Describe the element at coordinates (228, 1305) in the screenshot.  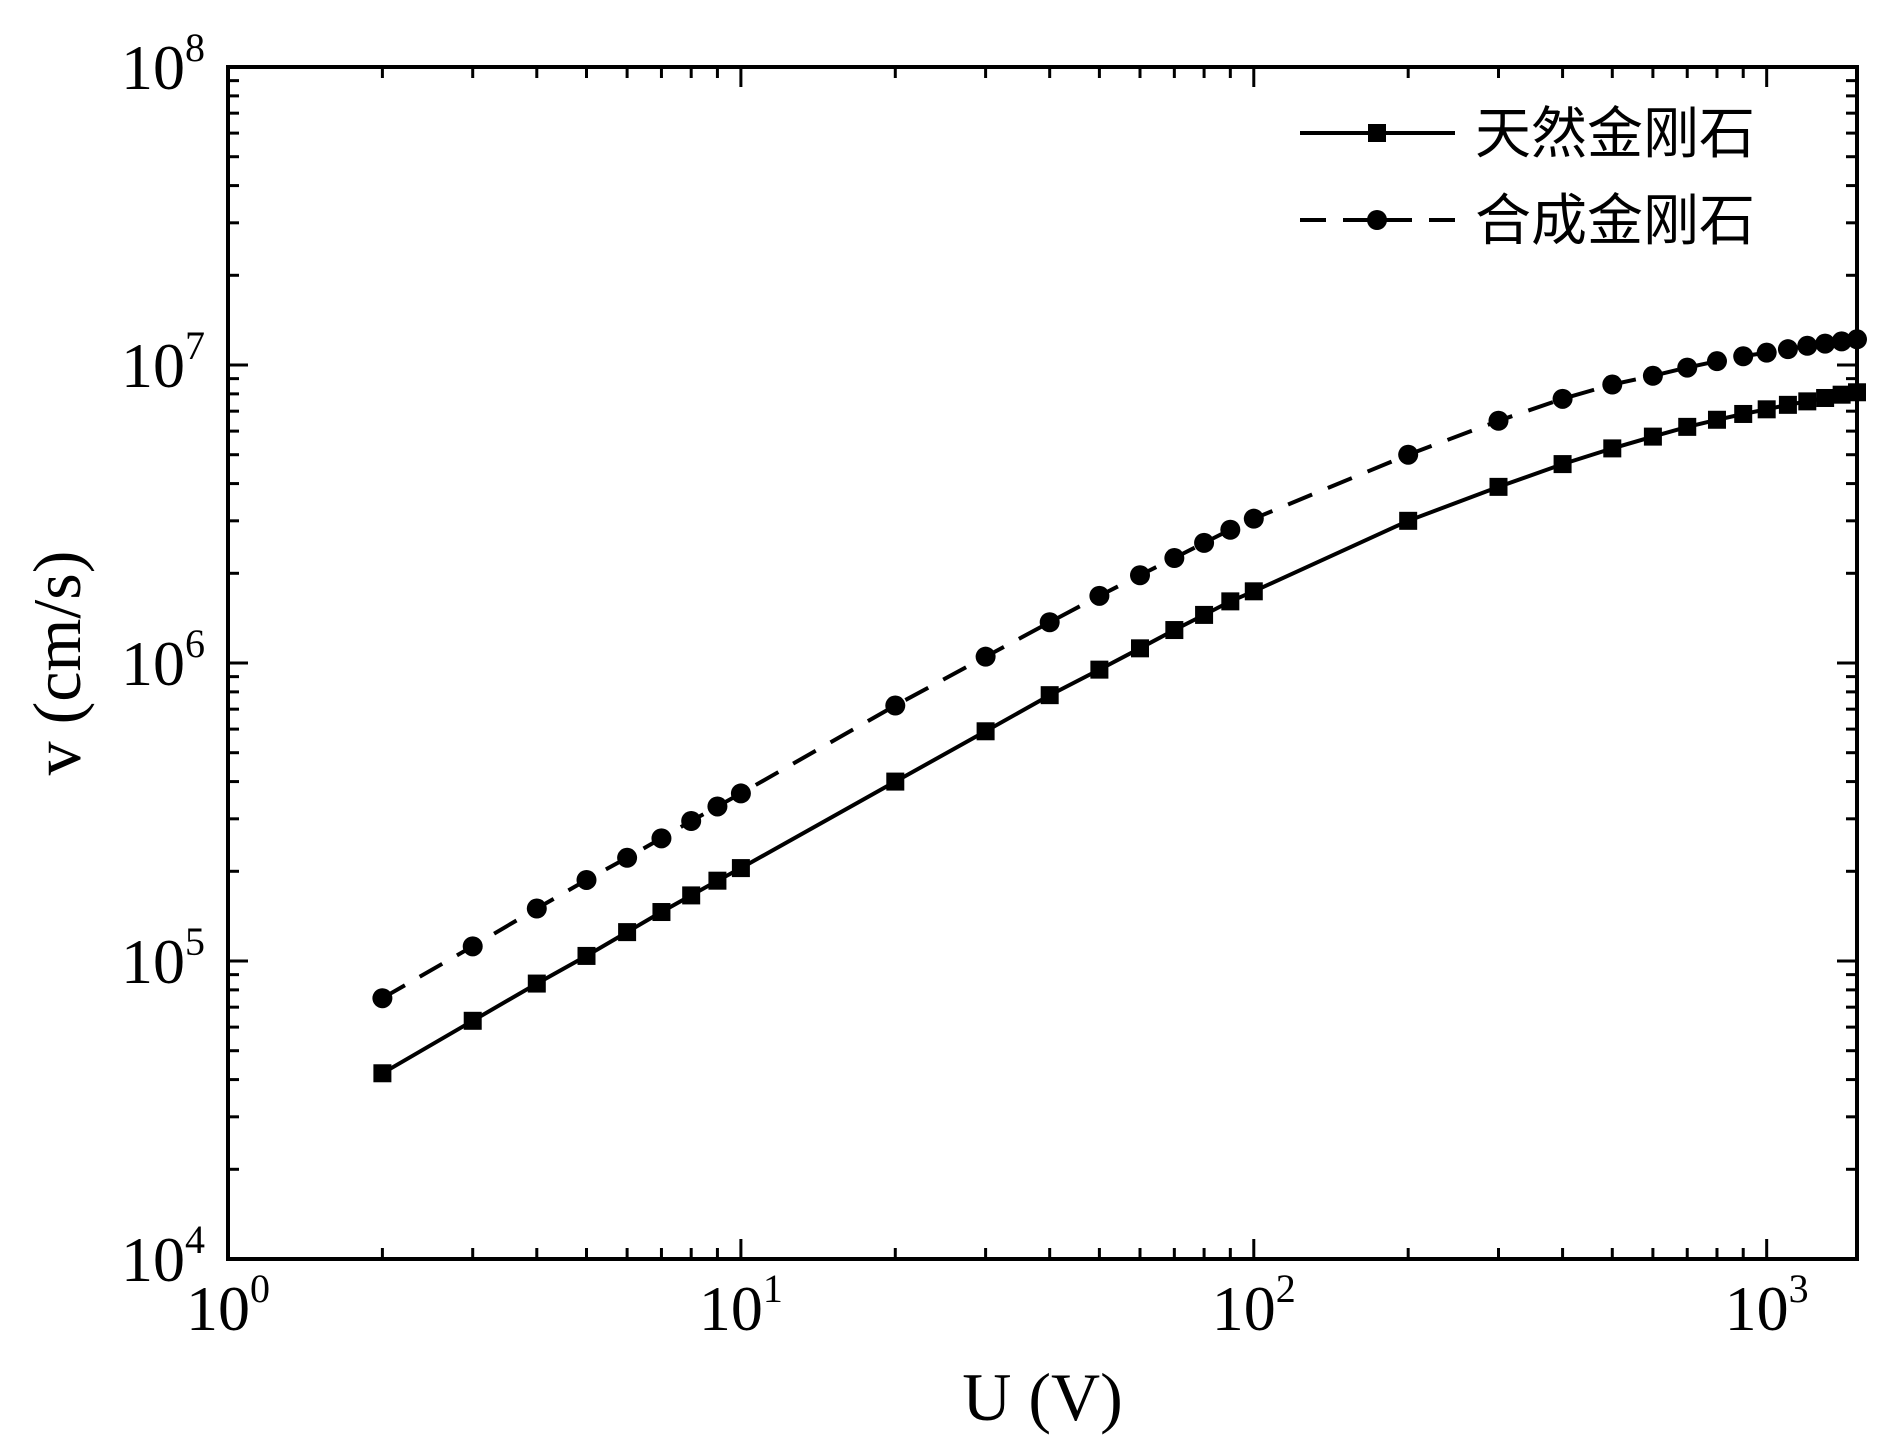
I see `x-tick-label: 10⁰` at that location.